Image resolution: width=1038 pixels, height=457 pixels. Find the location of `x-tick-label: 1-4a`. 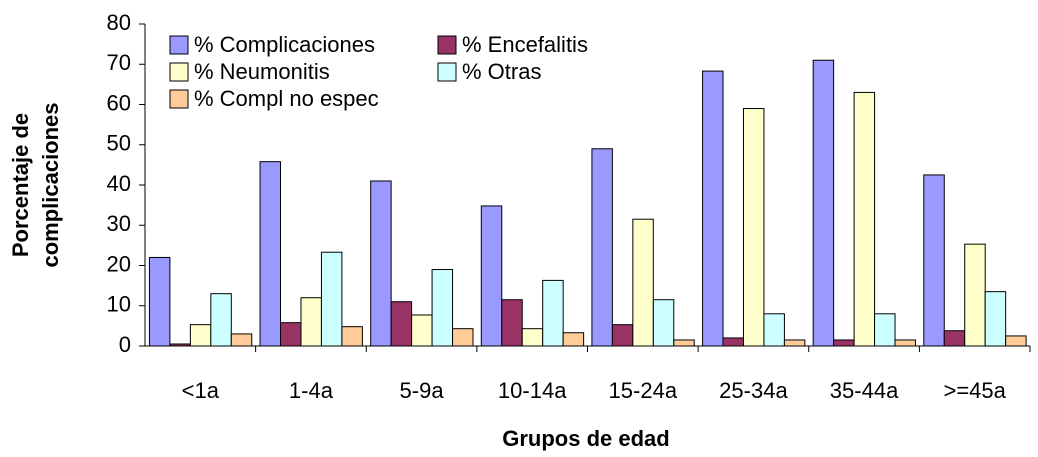

x-tick-label: 1-4a is located at coordinates (311, 390).